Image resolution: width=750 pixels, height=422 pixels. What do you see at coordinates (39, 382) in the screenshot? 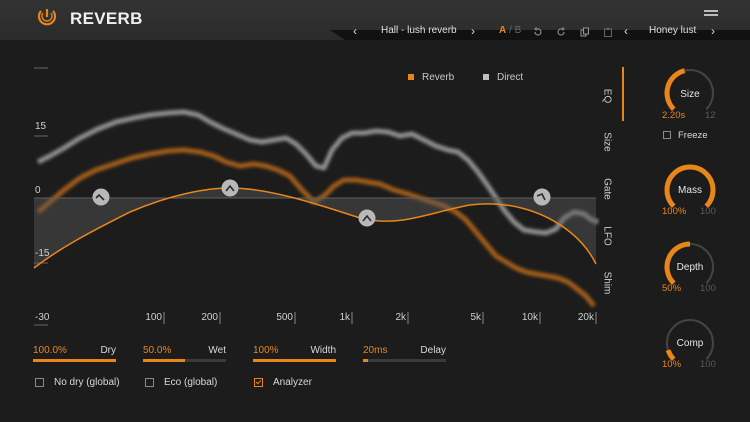
I see `no-dry-box` at bounding box center [39, 382].